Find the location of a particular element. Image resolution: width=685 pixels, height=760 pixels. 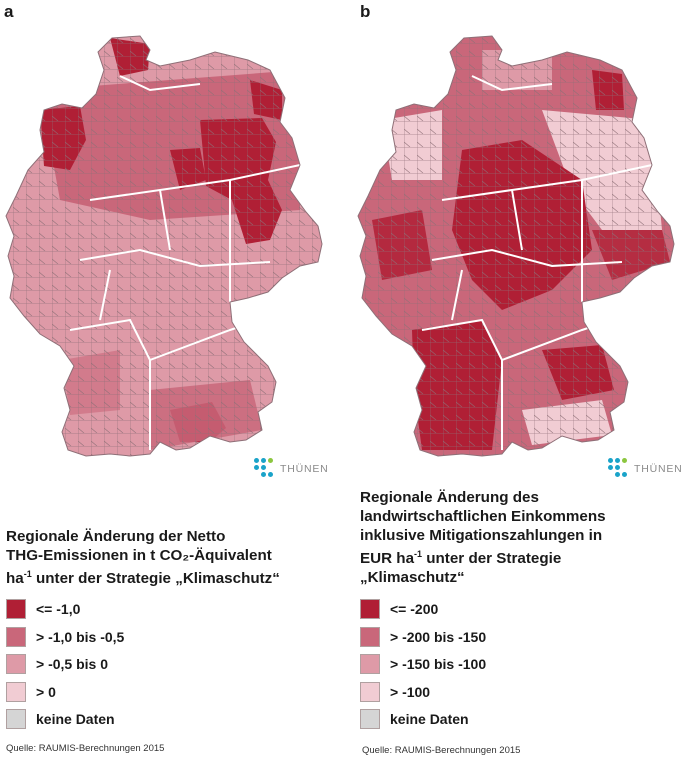

legend-b-label-4: > -100 is located at coordinates (410, 692).